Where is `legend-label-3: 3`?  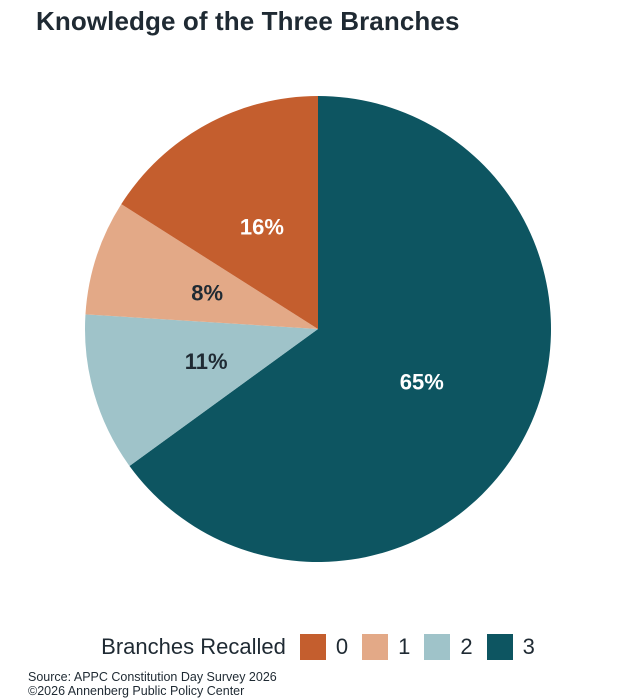 legend-label-3: 3 is located at coordinates (528, 646).